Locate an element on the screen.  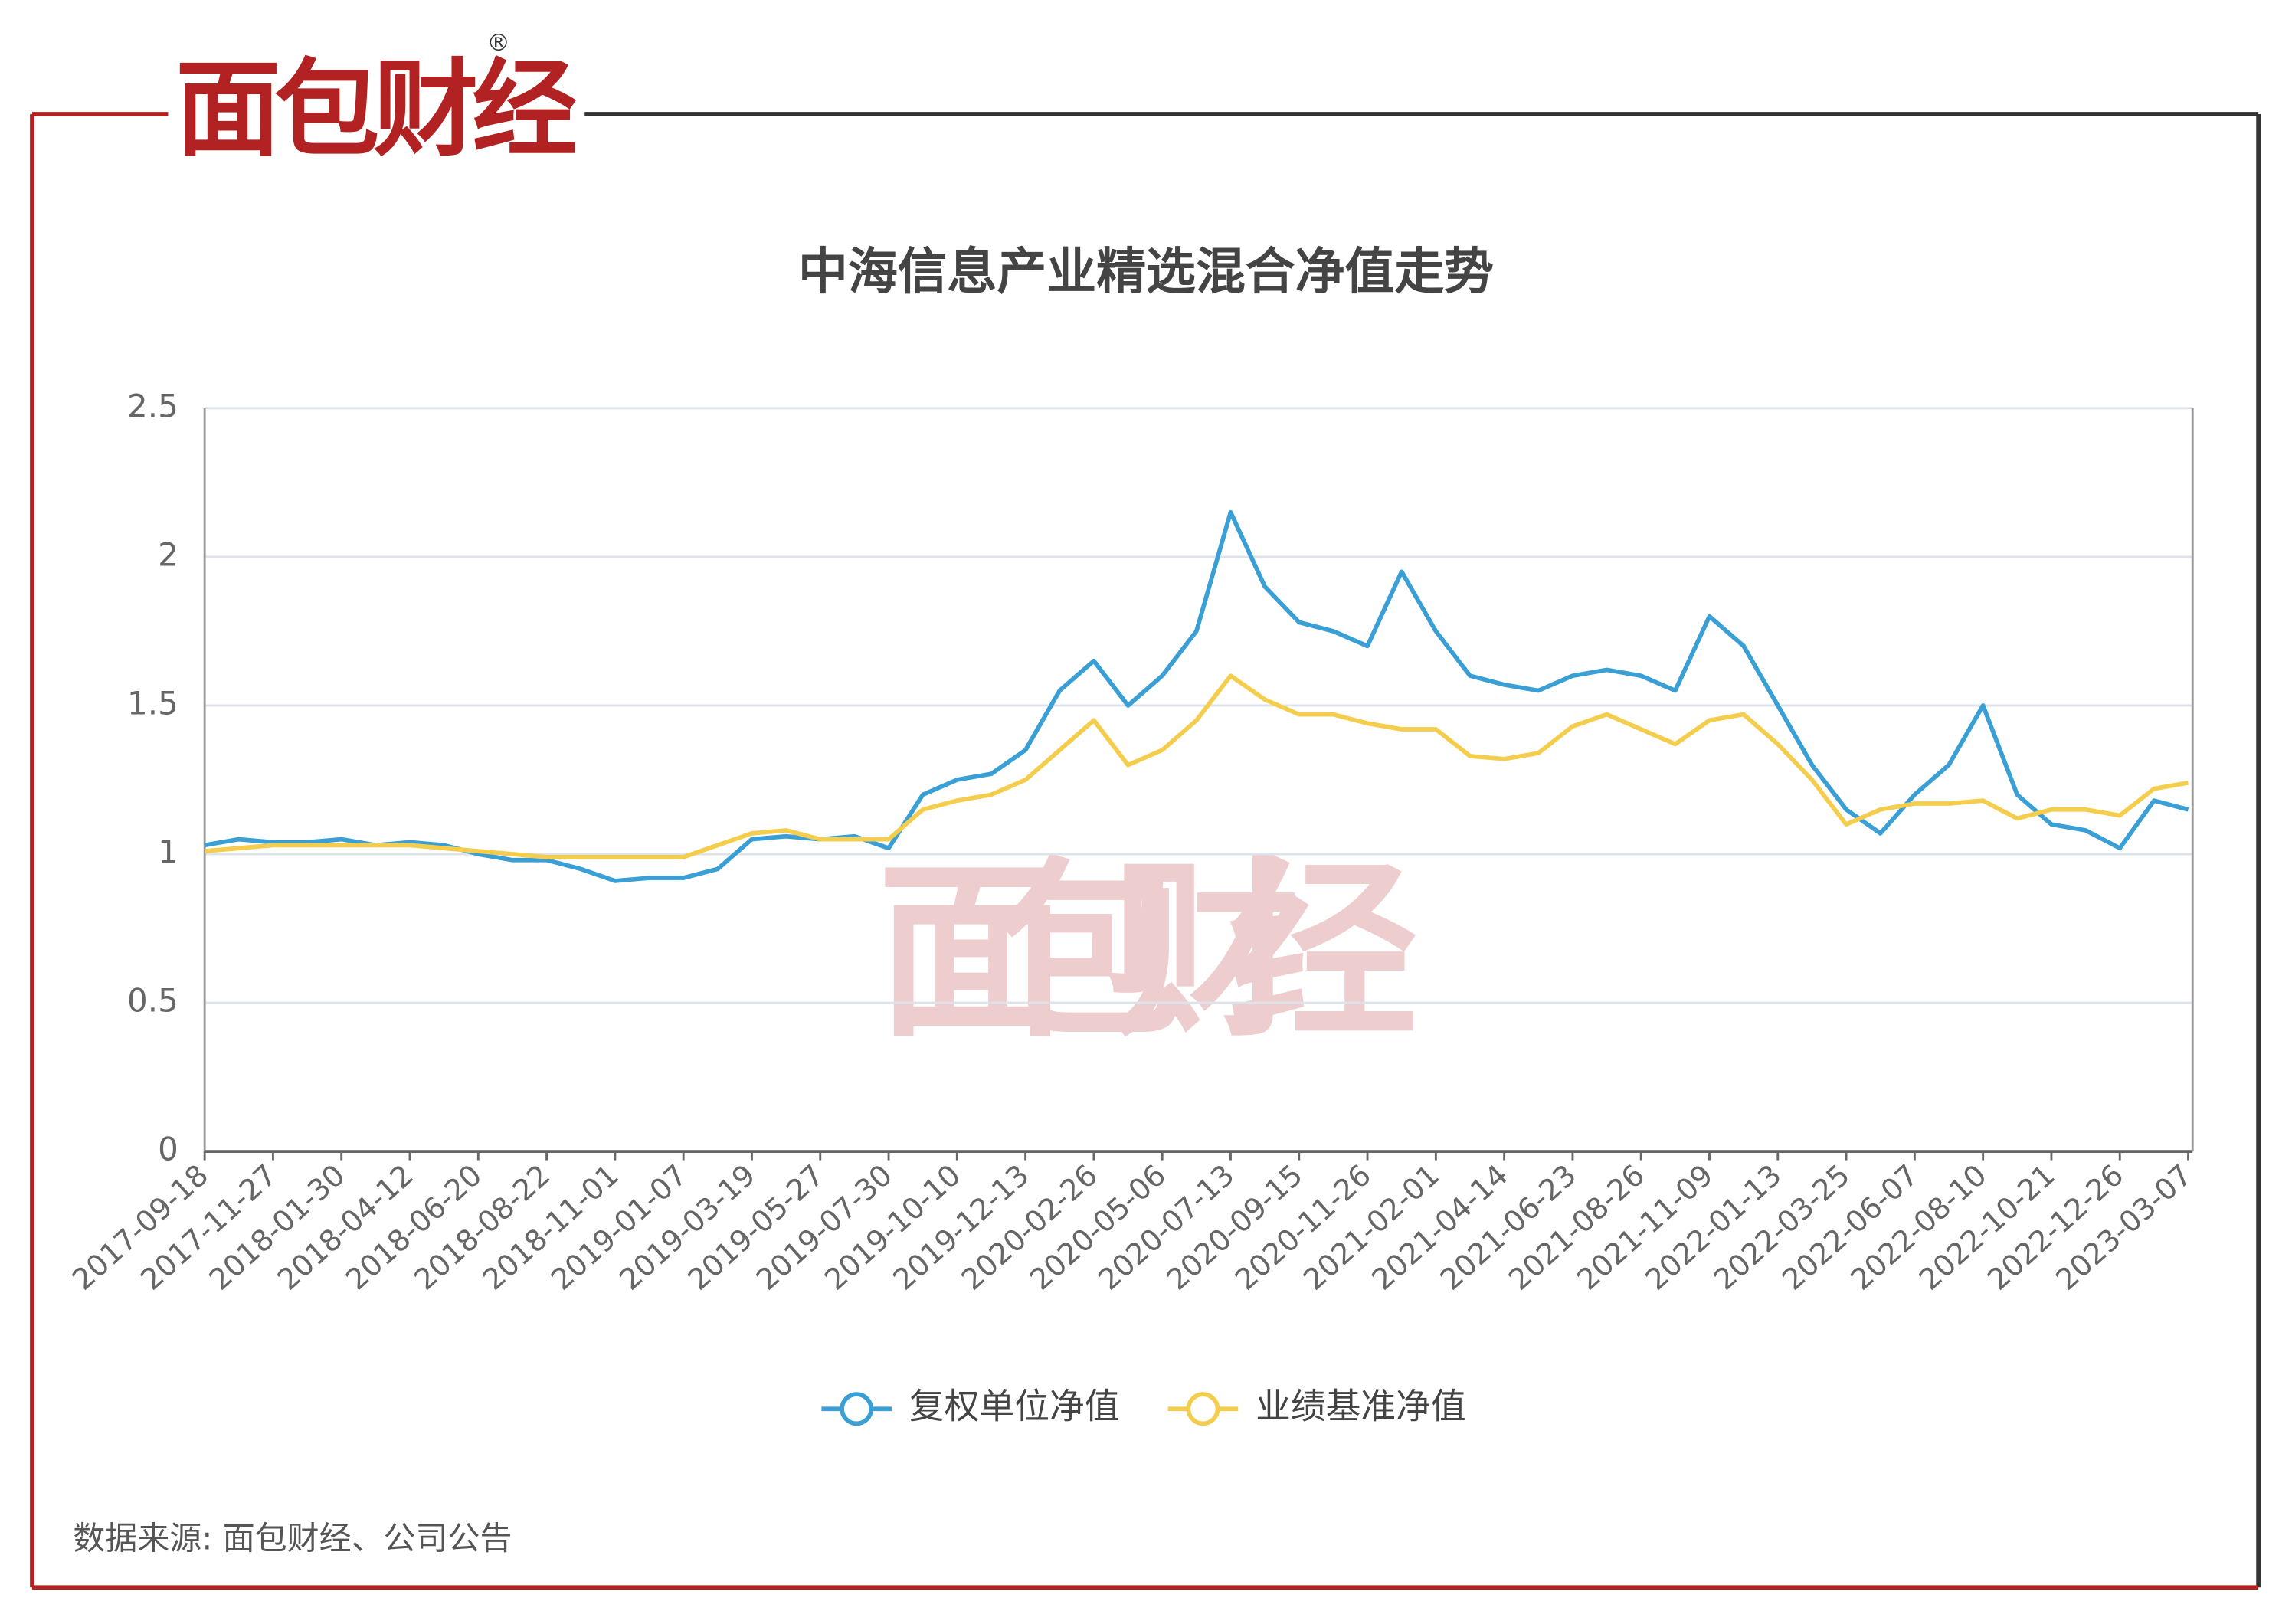
source-note: 数据来源: 面包财经、公司公告 is located at coordinates (292, 1539).